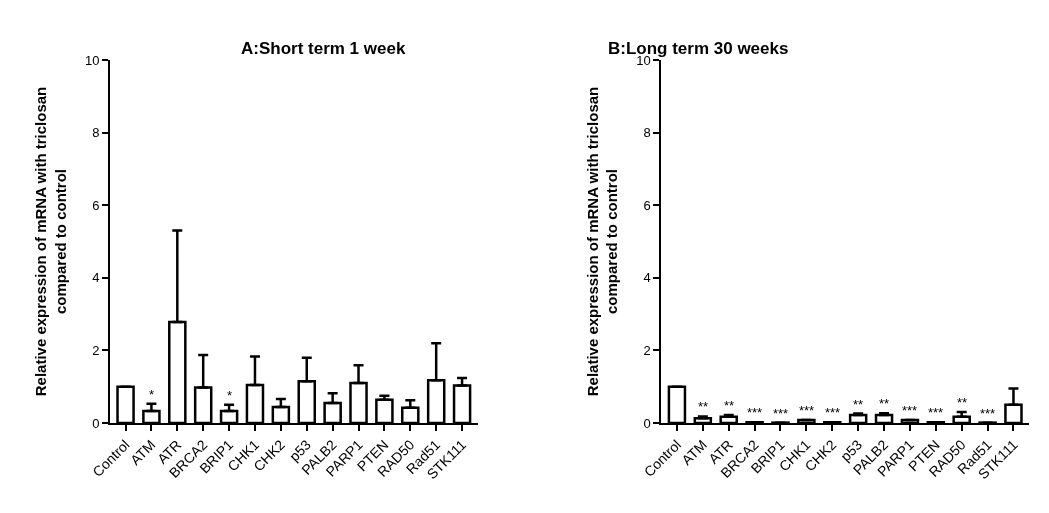 The height and width of the screenshot is (513, 1049). What do you see at coordinates (698, 48) in the screenshot?
I see `chart-title: B:Long term 30 weeks` at bounding box center [698, 48].